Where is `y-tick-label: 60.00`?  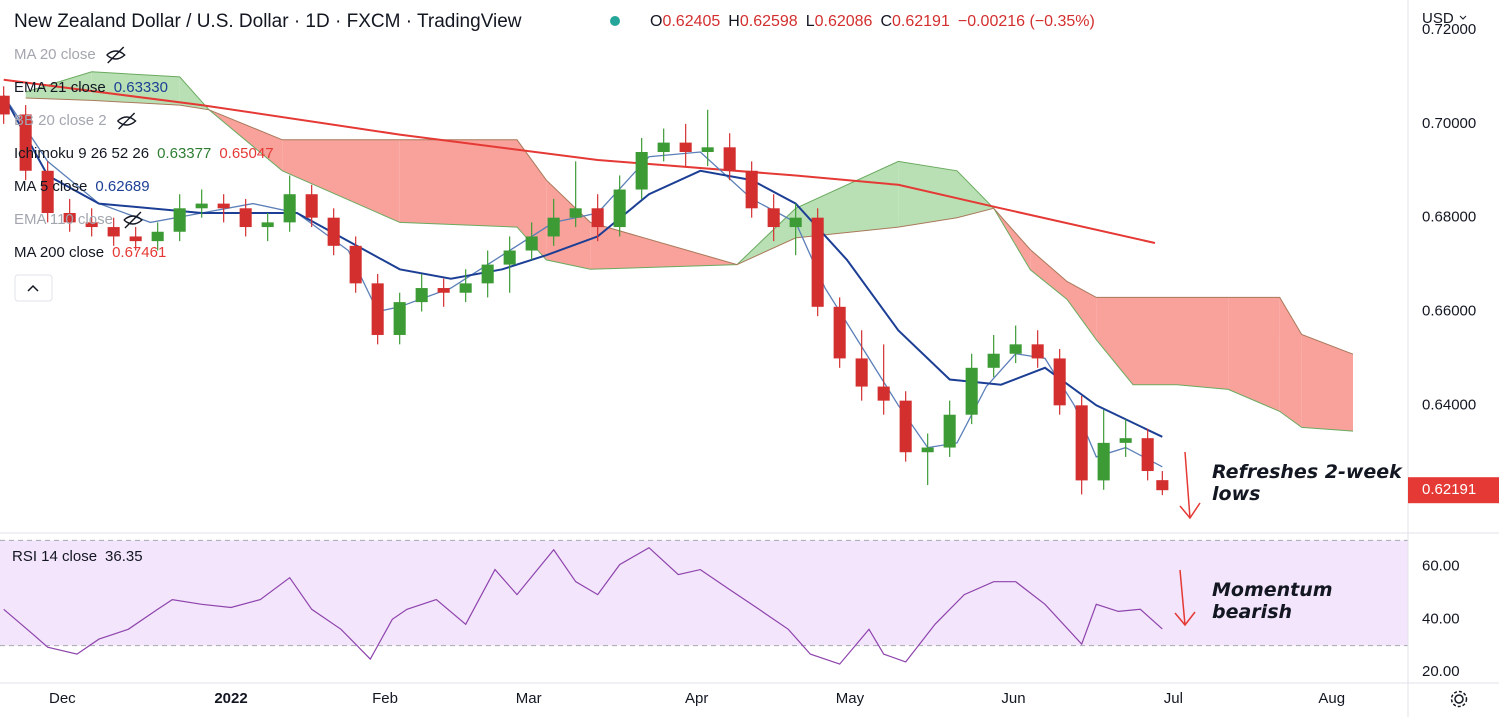
y-tick-label: 60.00 is located at coordinates (1441, 566).